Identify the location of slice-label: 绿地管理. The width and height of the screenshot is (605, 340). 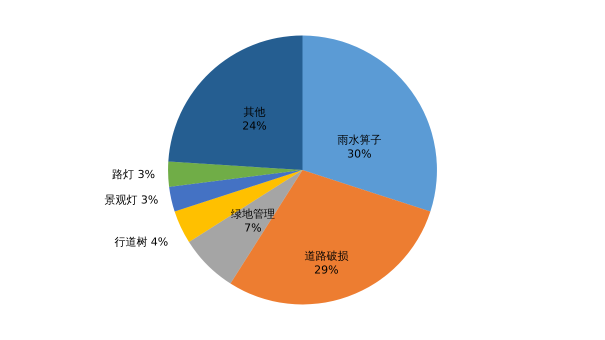
(252, 214).